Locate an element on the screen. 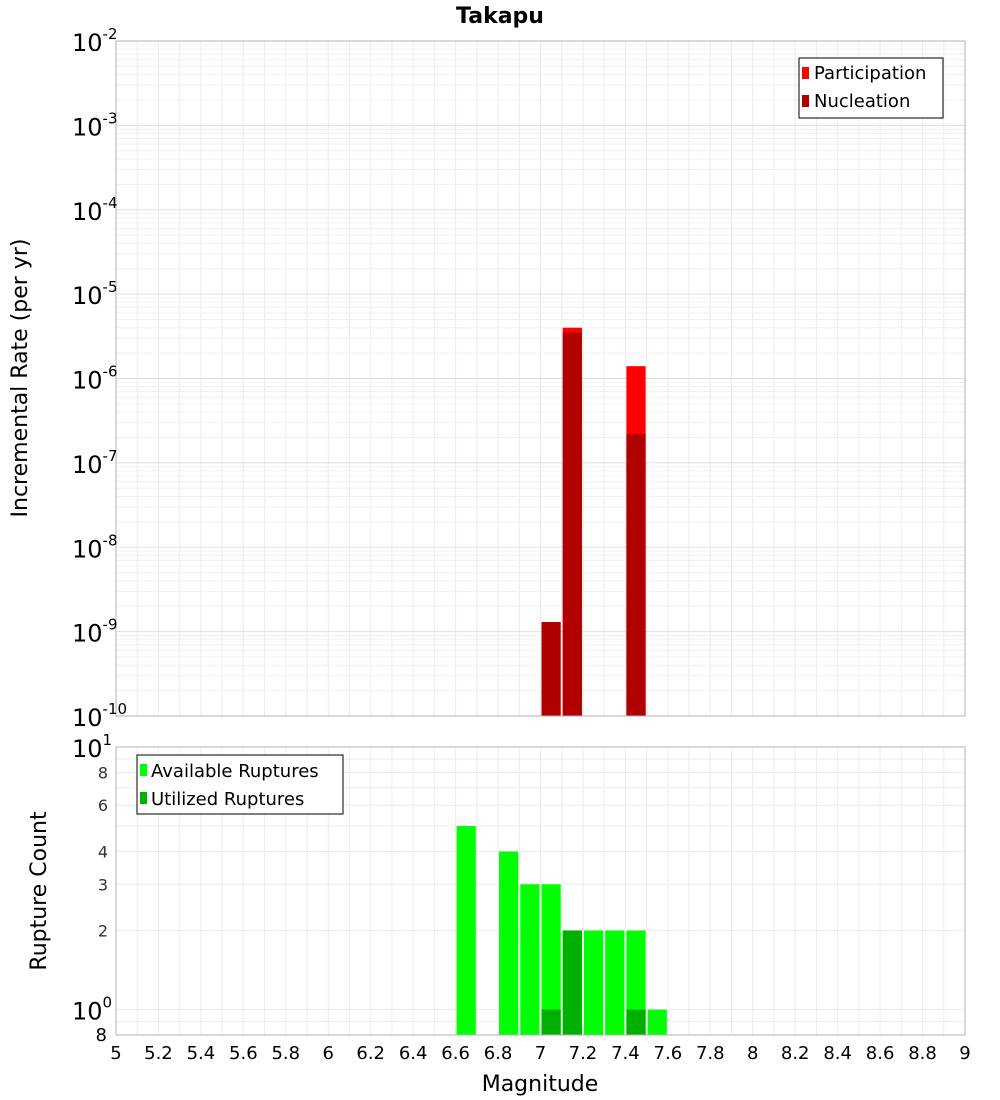 Image resolution: width=1000 pixels, height=1100 pixels. top-bars is located at coordinates (593, 521).